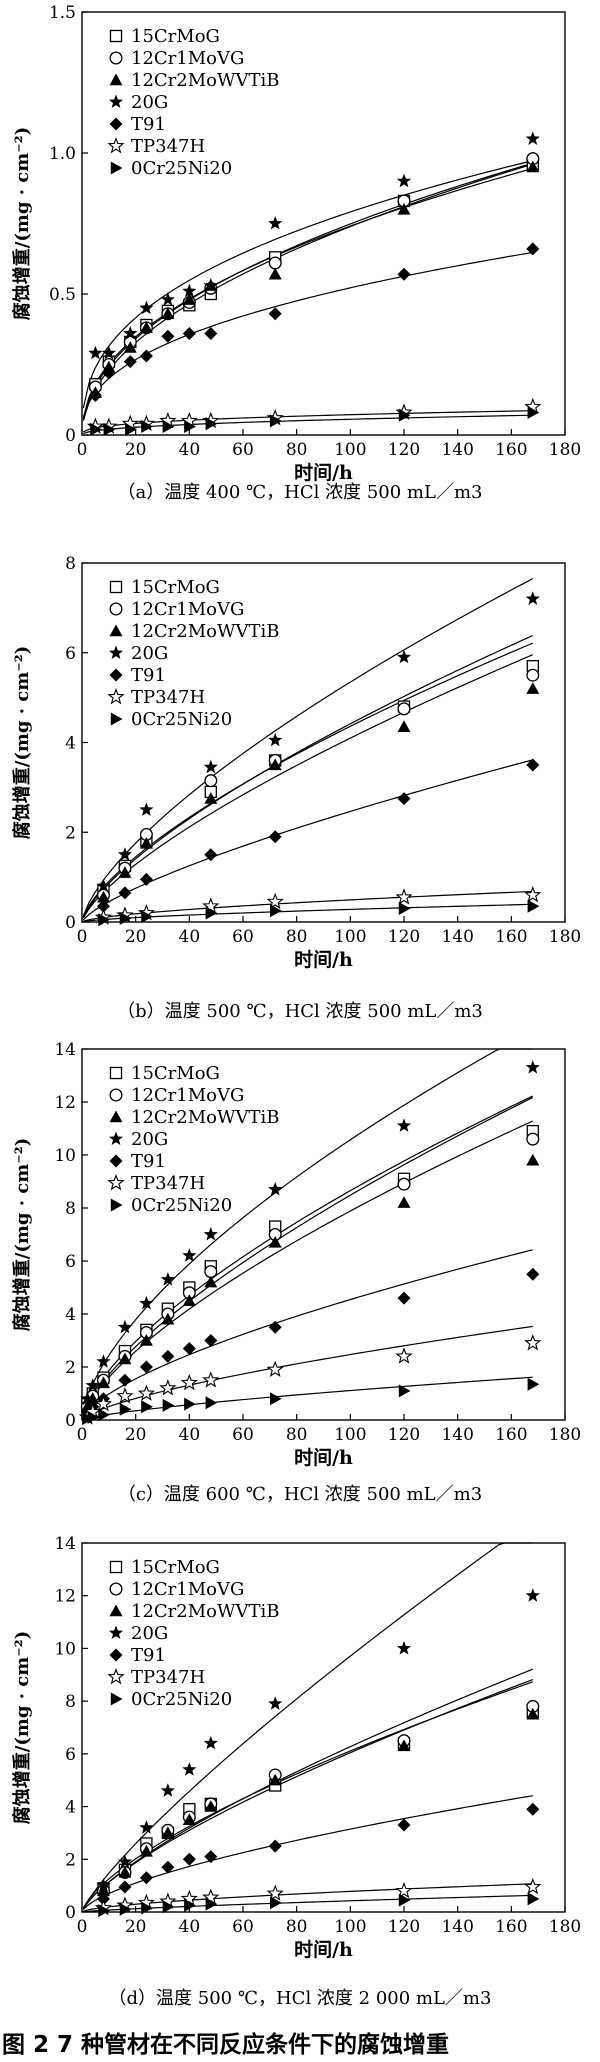 The width and height of the screenshot is (600, 2062). What do you see at coordinates (404, 450) in the screenshot?
I see `x-tick-label: 120` at bounding box center [404, 450].